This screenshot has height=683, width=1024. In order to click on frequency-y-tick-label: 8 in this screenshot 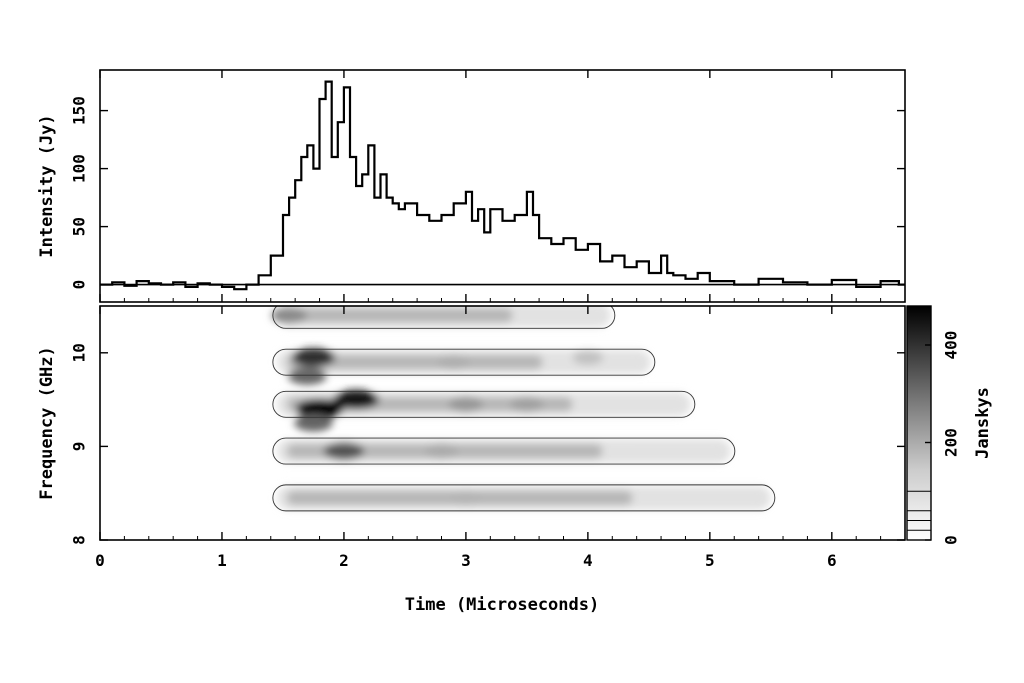, I will do `click(79, 540)`.